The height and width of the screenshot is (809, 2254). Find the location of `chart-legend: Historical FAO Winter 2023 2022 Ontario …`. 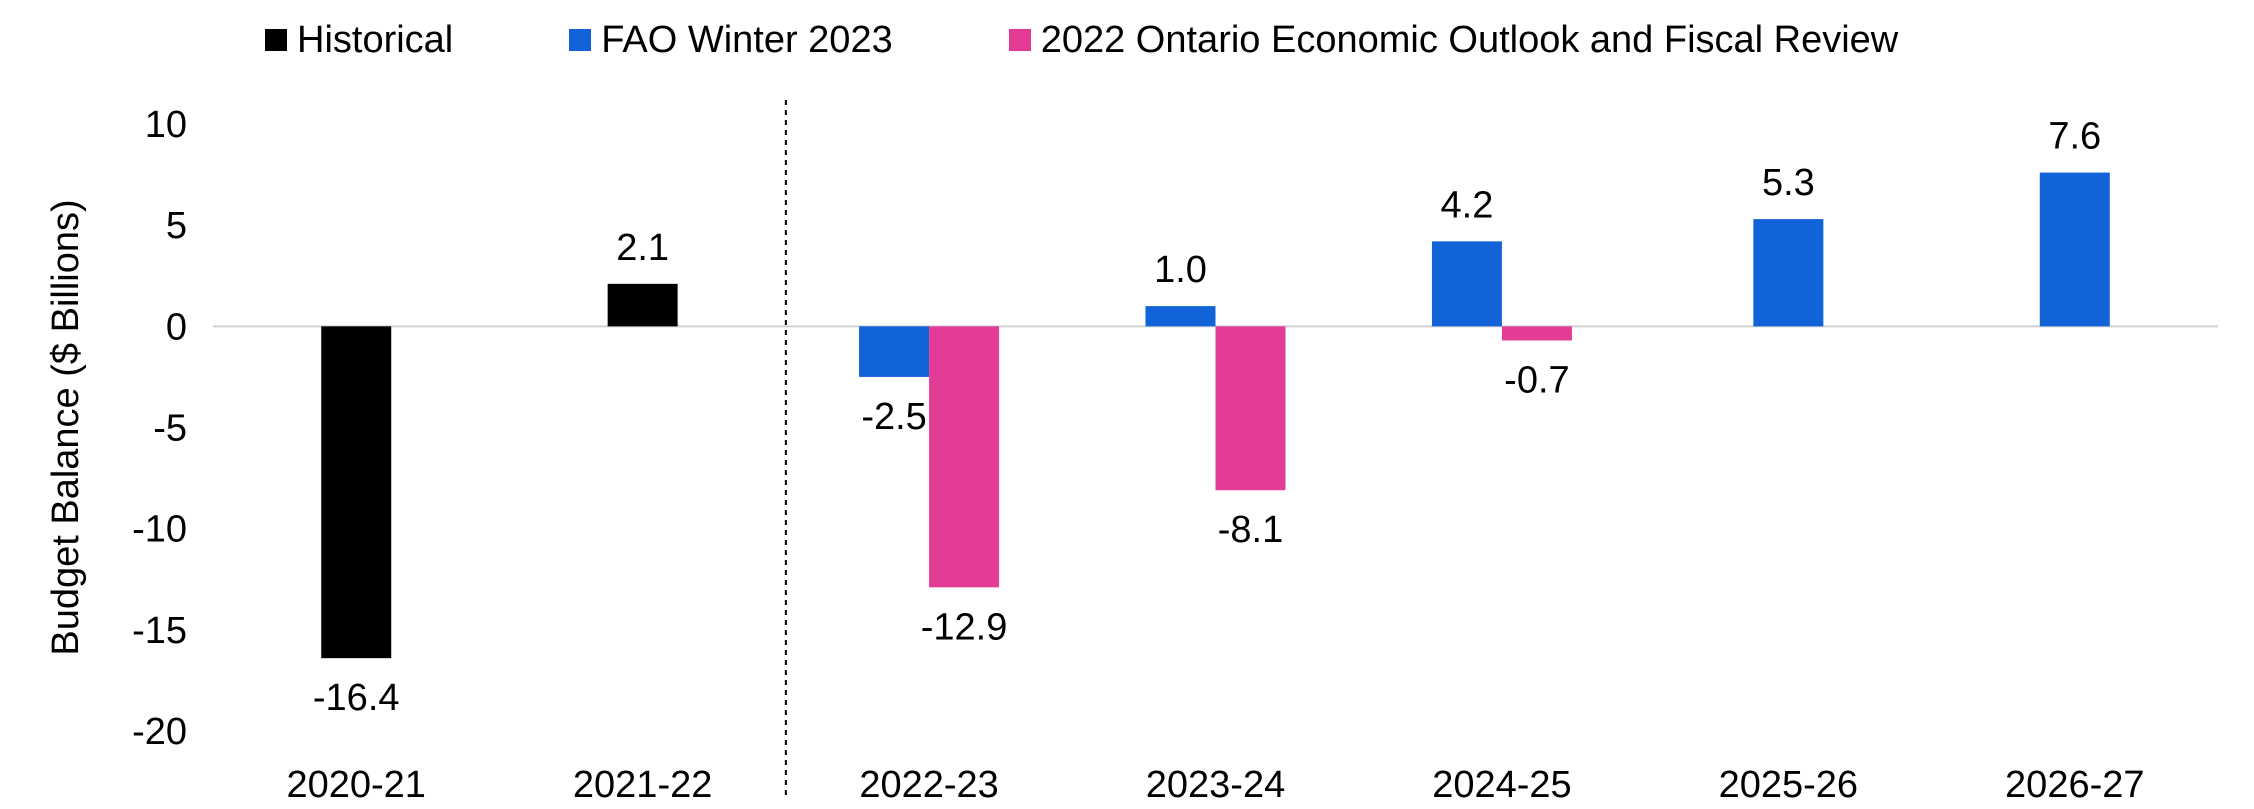

chart-legend: Historical FAO Winter 2023 2022 Ontario … is located at coordinates (1139, 40).